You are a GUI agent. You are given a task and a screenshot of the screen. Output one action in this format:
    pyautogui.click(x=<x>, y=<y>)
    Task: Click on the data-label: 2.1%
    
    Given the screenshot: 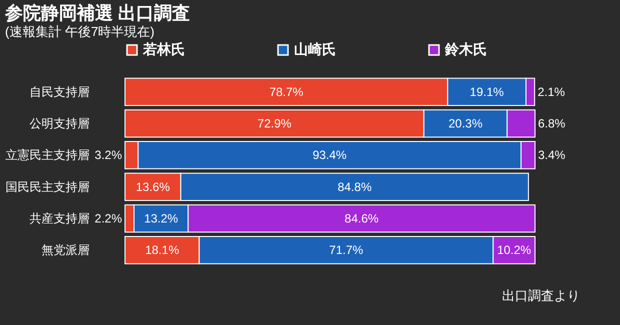 What is the action you would take?
    pyautogui.click(x=552, y=91)
    